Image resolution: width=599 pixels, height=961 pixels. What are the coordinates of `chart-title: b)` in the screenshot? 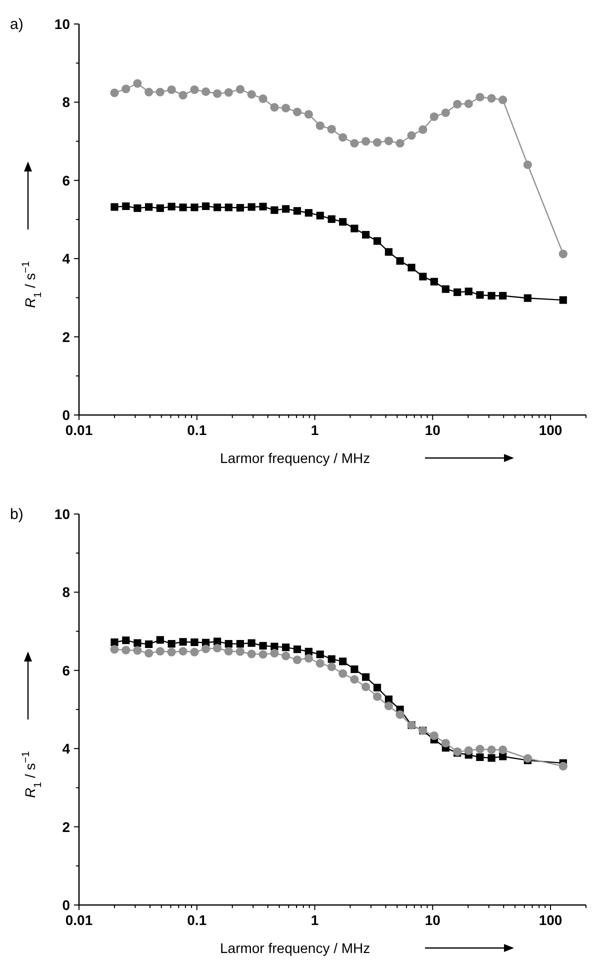 It's located at (17, 514).